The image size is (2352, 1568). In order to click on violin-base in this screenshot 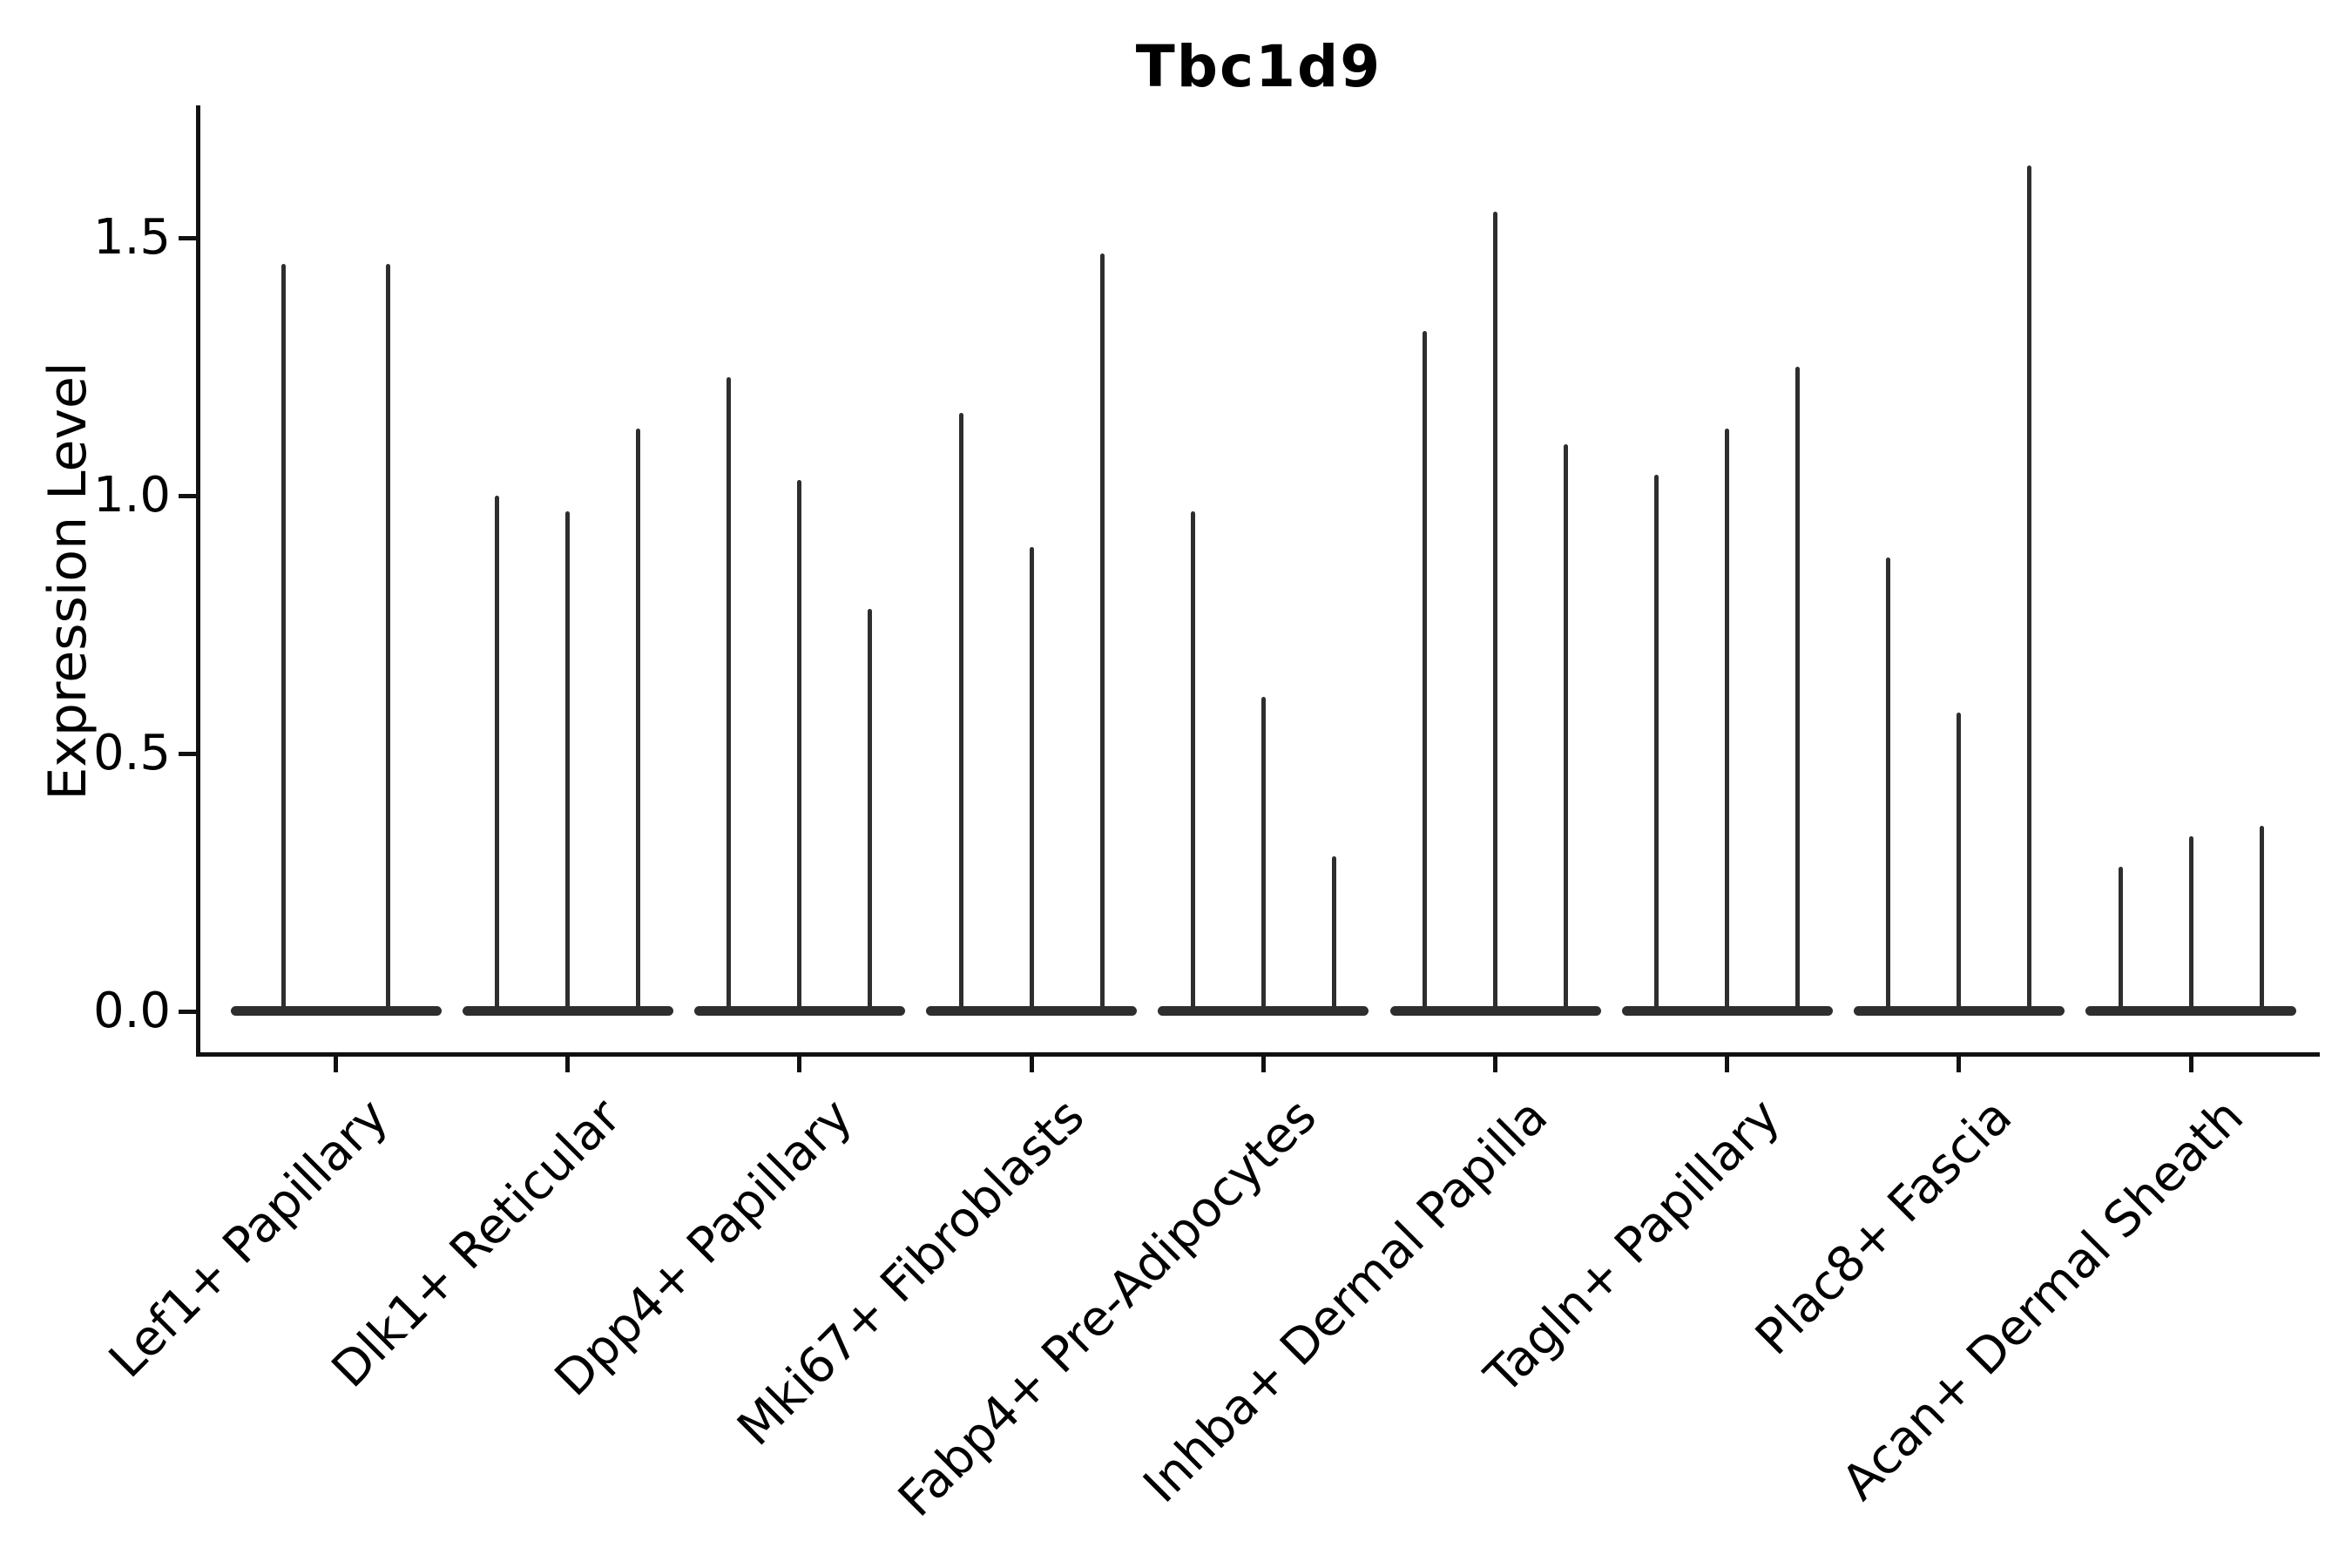, I will do `click(336, 1011)`.